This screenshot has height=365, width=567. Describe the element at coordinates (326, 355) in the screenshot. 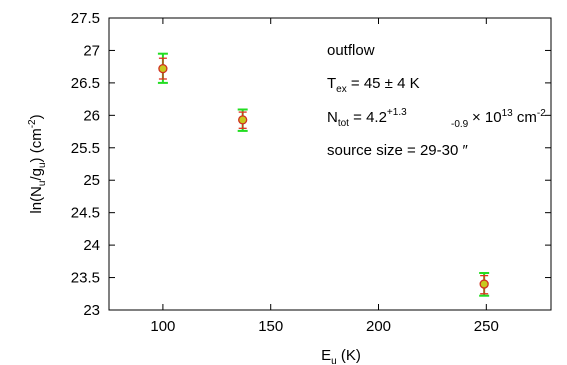

I see `x-axis-label-main: E` at that location.